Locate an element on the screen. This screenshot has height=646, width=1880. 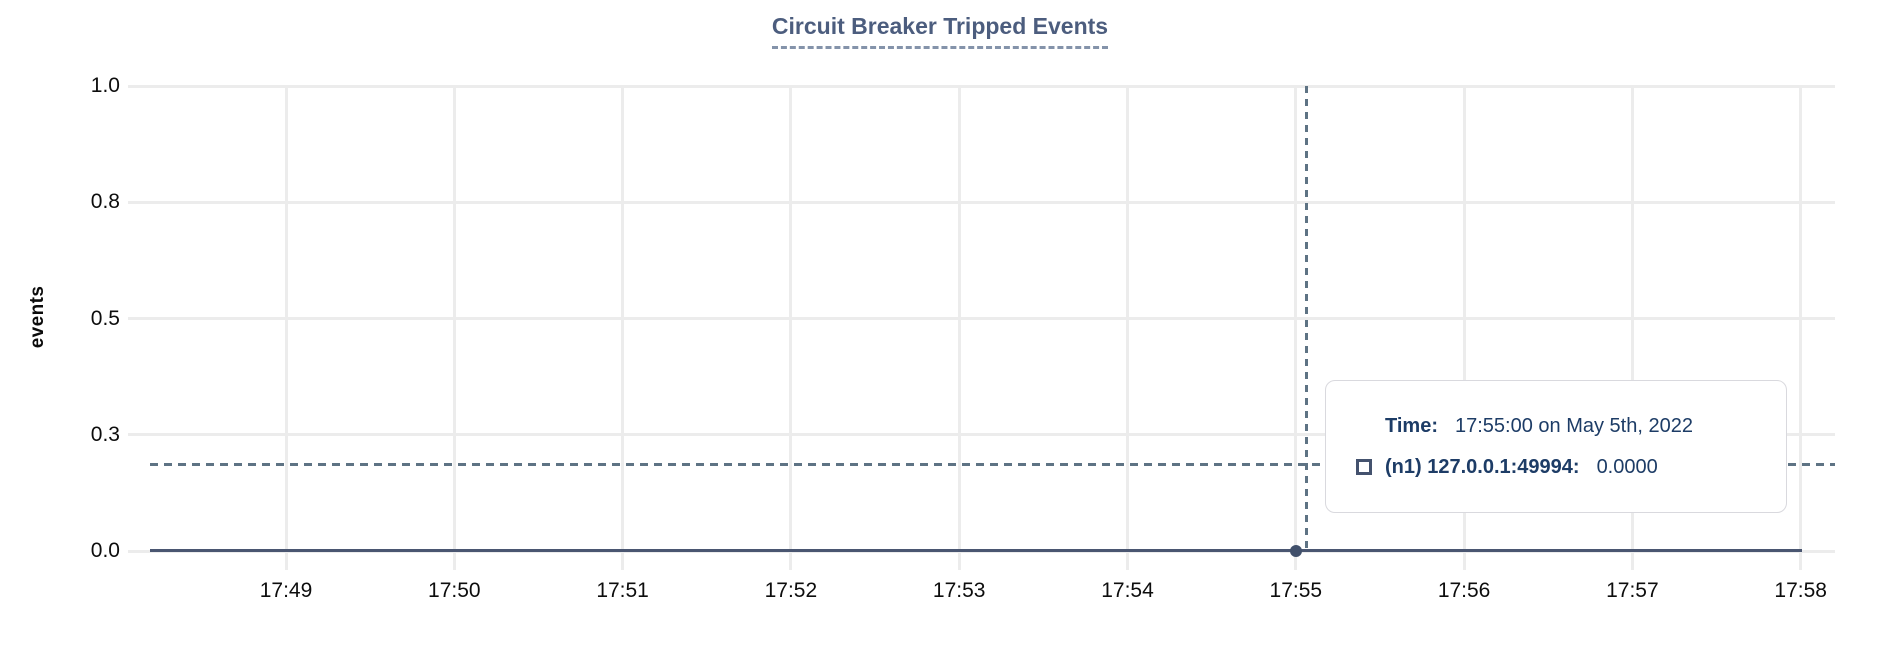
tooltip-time-value: 17:55:00 on May 5th, 2022 is located at coordinates (1573, 426).